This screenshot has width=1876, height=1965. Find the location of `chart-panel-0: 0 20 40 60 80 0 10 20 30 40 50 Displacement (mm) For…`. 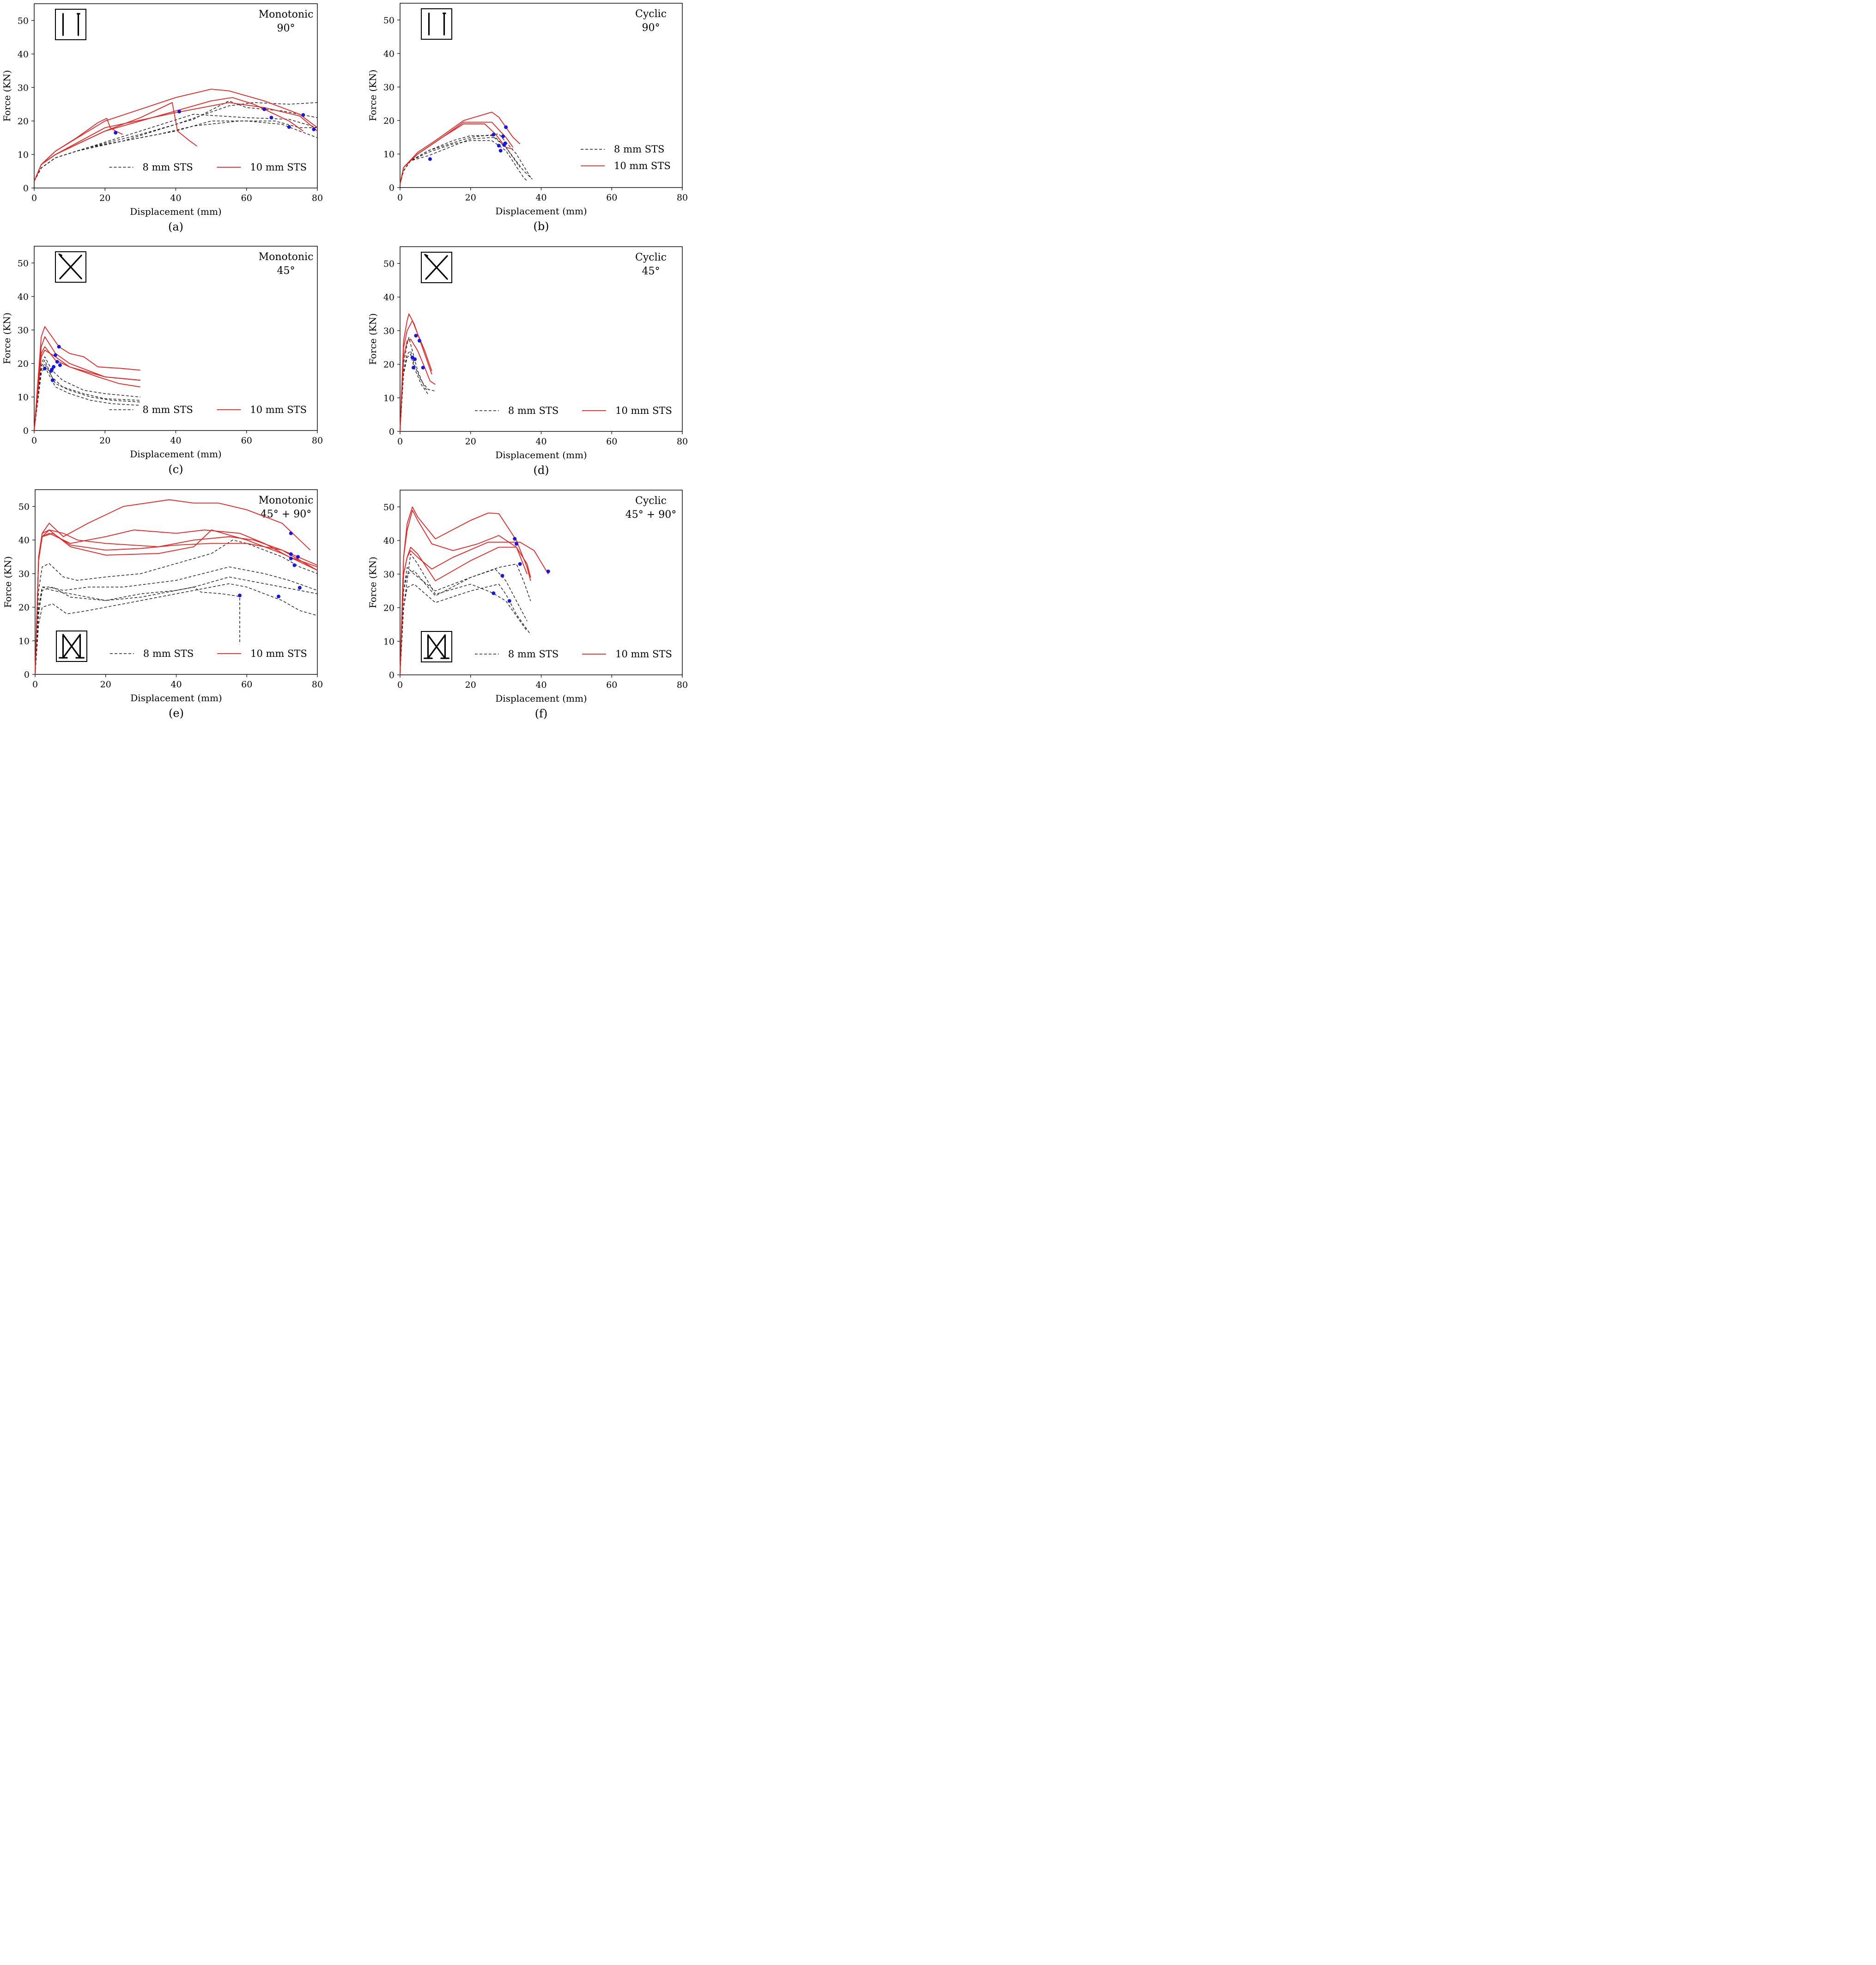

chart-panel-0: 0 20 40 60 80 0 10 20 30 40 50 Displacement (mm) For… is located at coordinates (162, 118).